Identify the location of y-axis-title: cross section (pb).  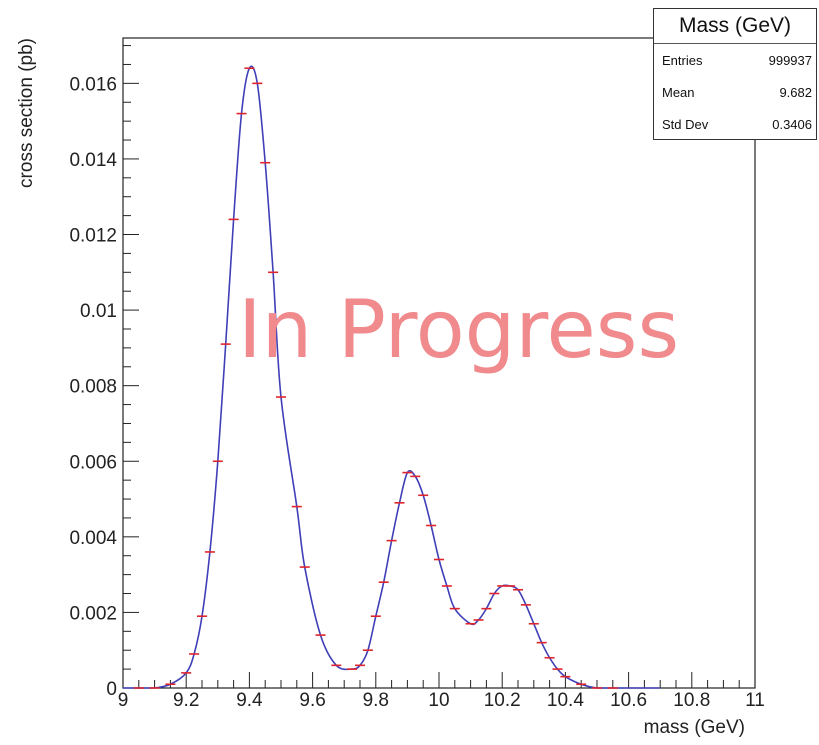
(26, 113).